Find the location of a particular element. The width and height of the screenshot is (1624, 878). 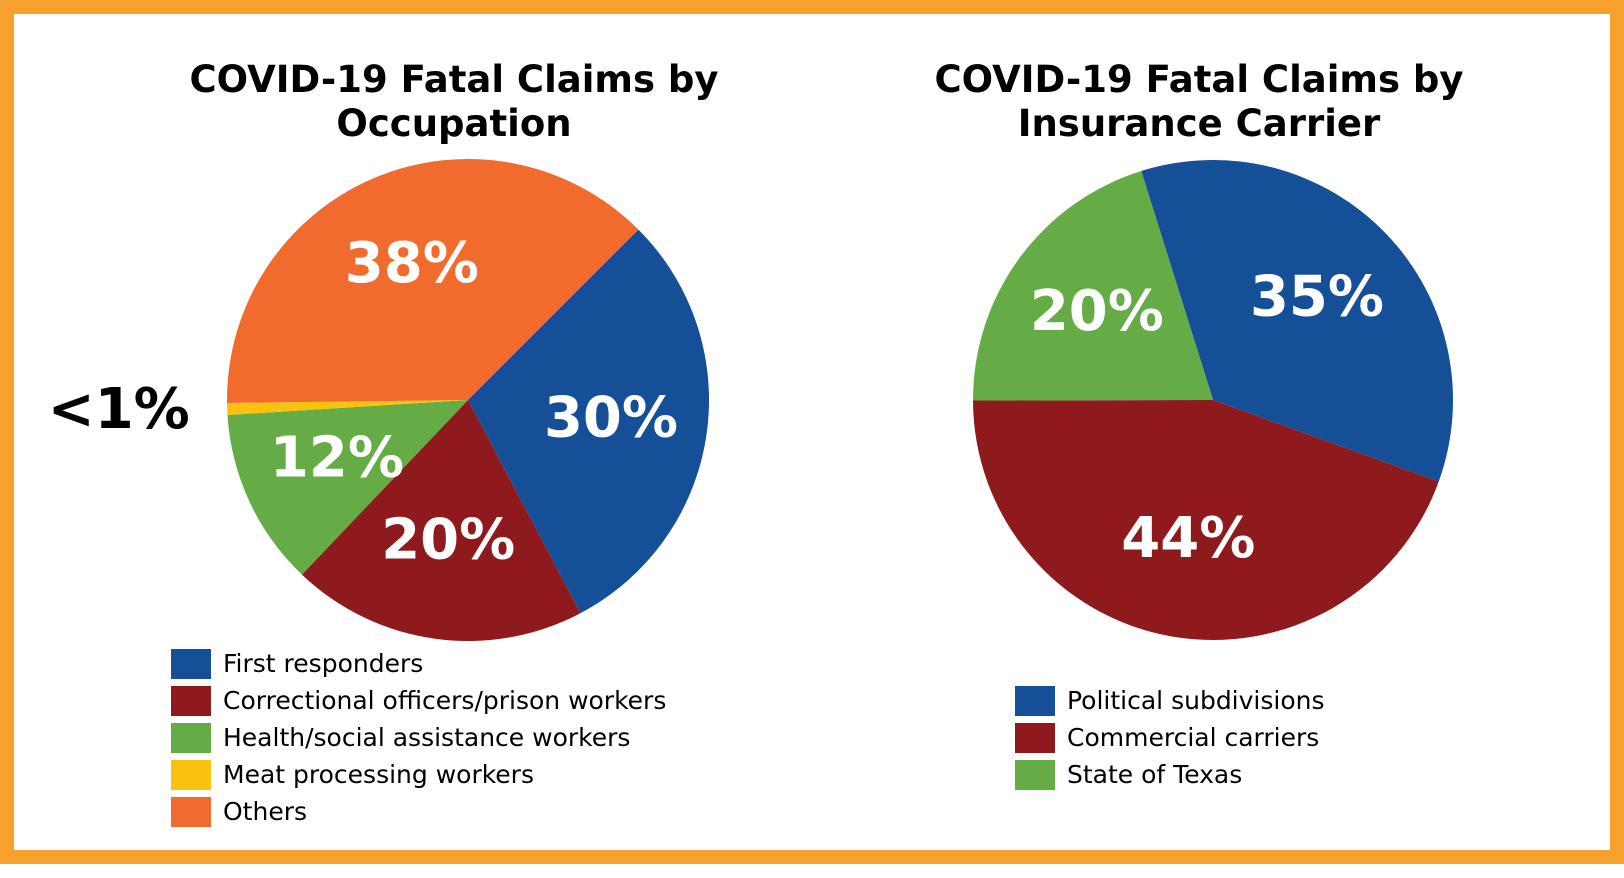

chart-title: COVID-19 Fatal Claims by Occupation is located at coordinates (454, 101).